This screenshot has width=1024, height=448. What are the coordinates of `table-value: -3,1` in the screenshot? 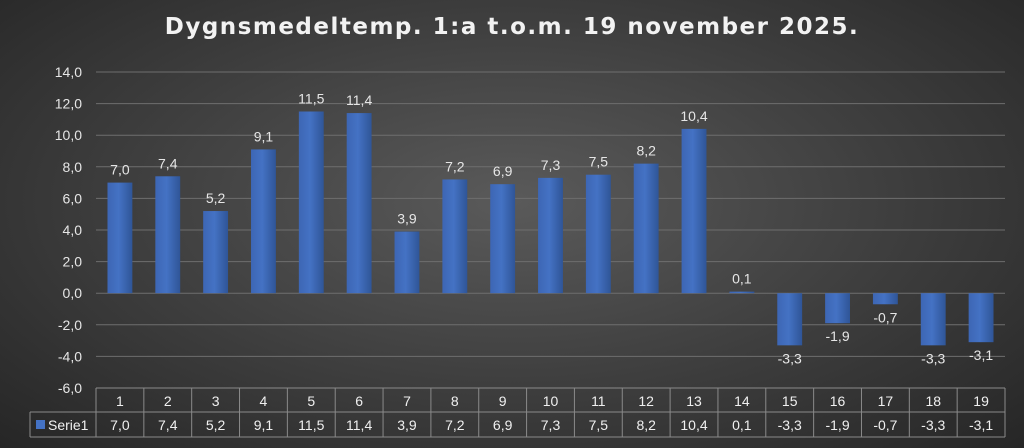 It's located at (981, 425).